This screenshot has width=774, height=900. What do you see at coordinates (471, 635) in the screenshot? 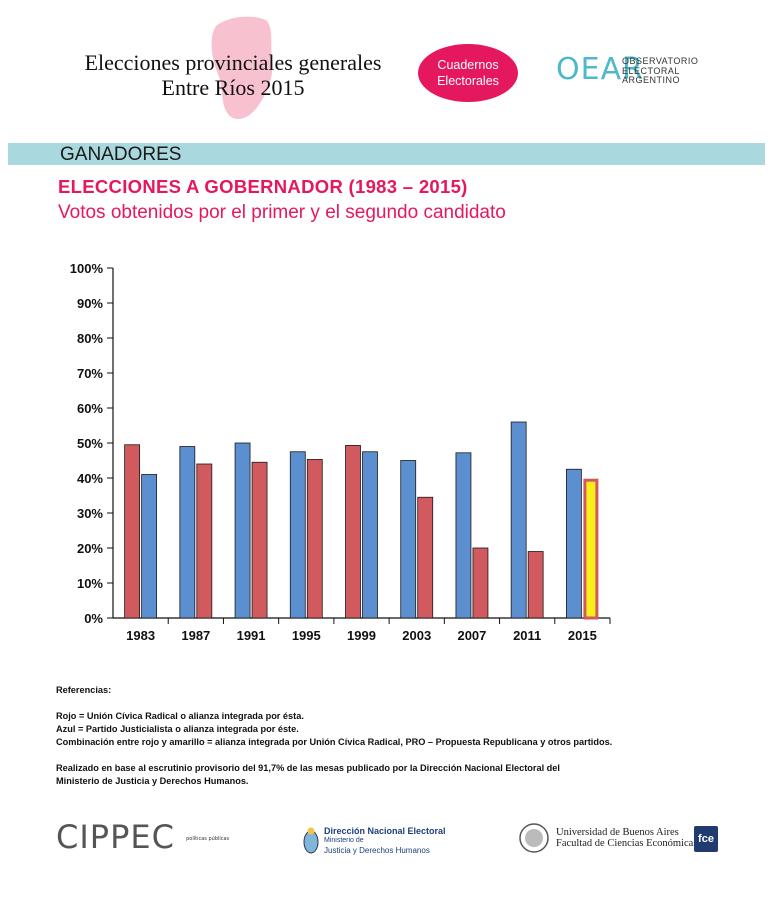
I see `x-tick-label: 2007` at bounding box center [471, 635].